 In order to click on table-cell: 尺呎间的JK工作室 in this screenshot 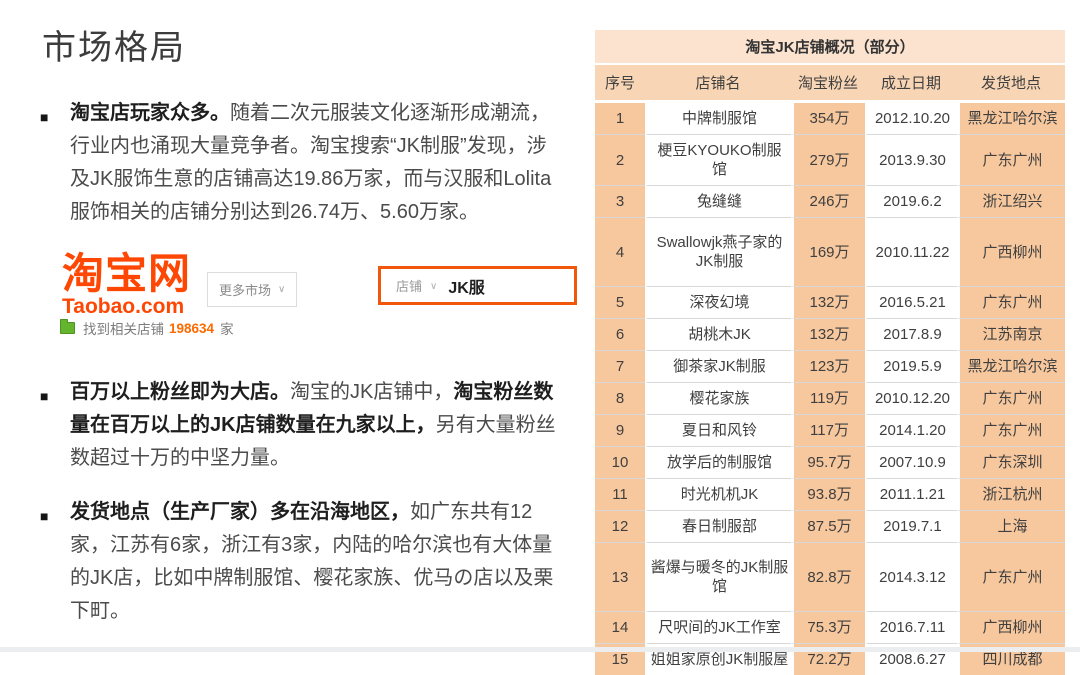, I will do `click(718, 627)`.